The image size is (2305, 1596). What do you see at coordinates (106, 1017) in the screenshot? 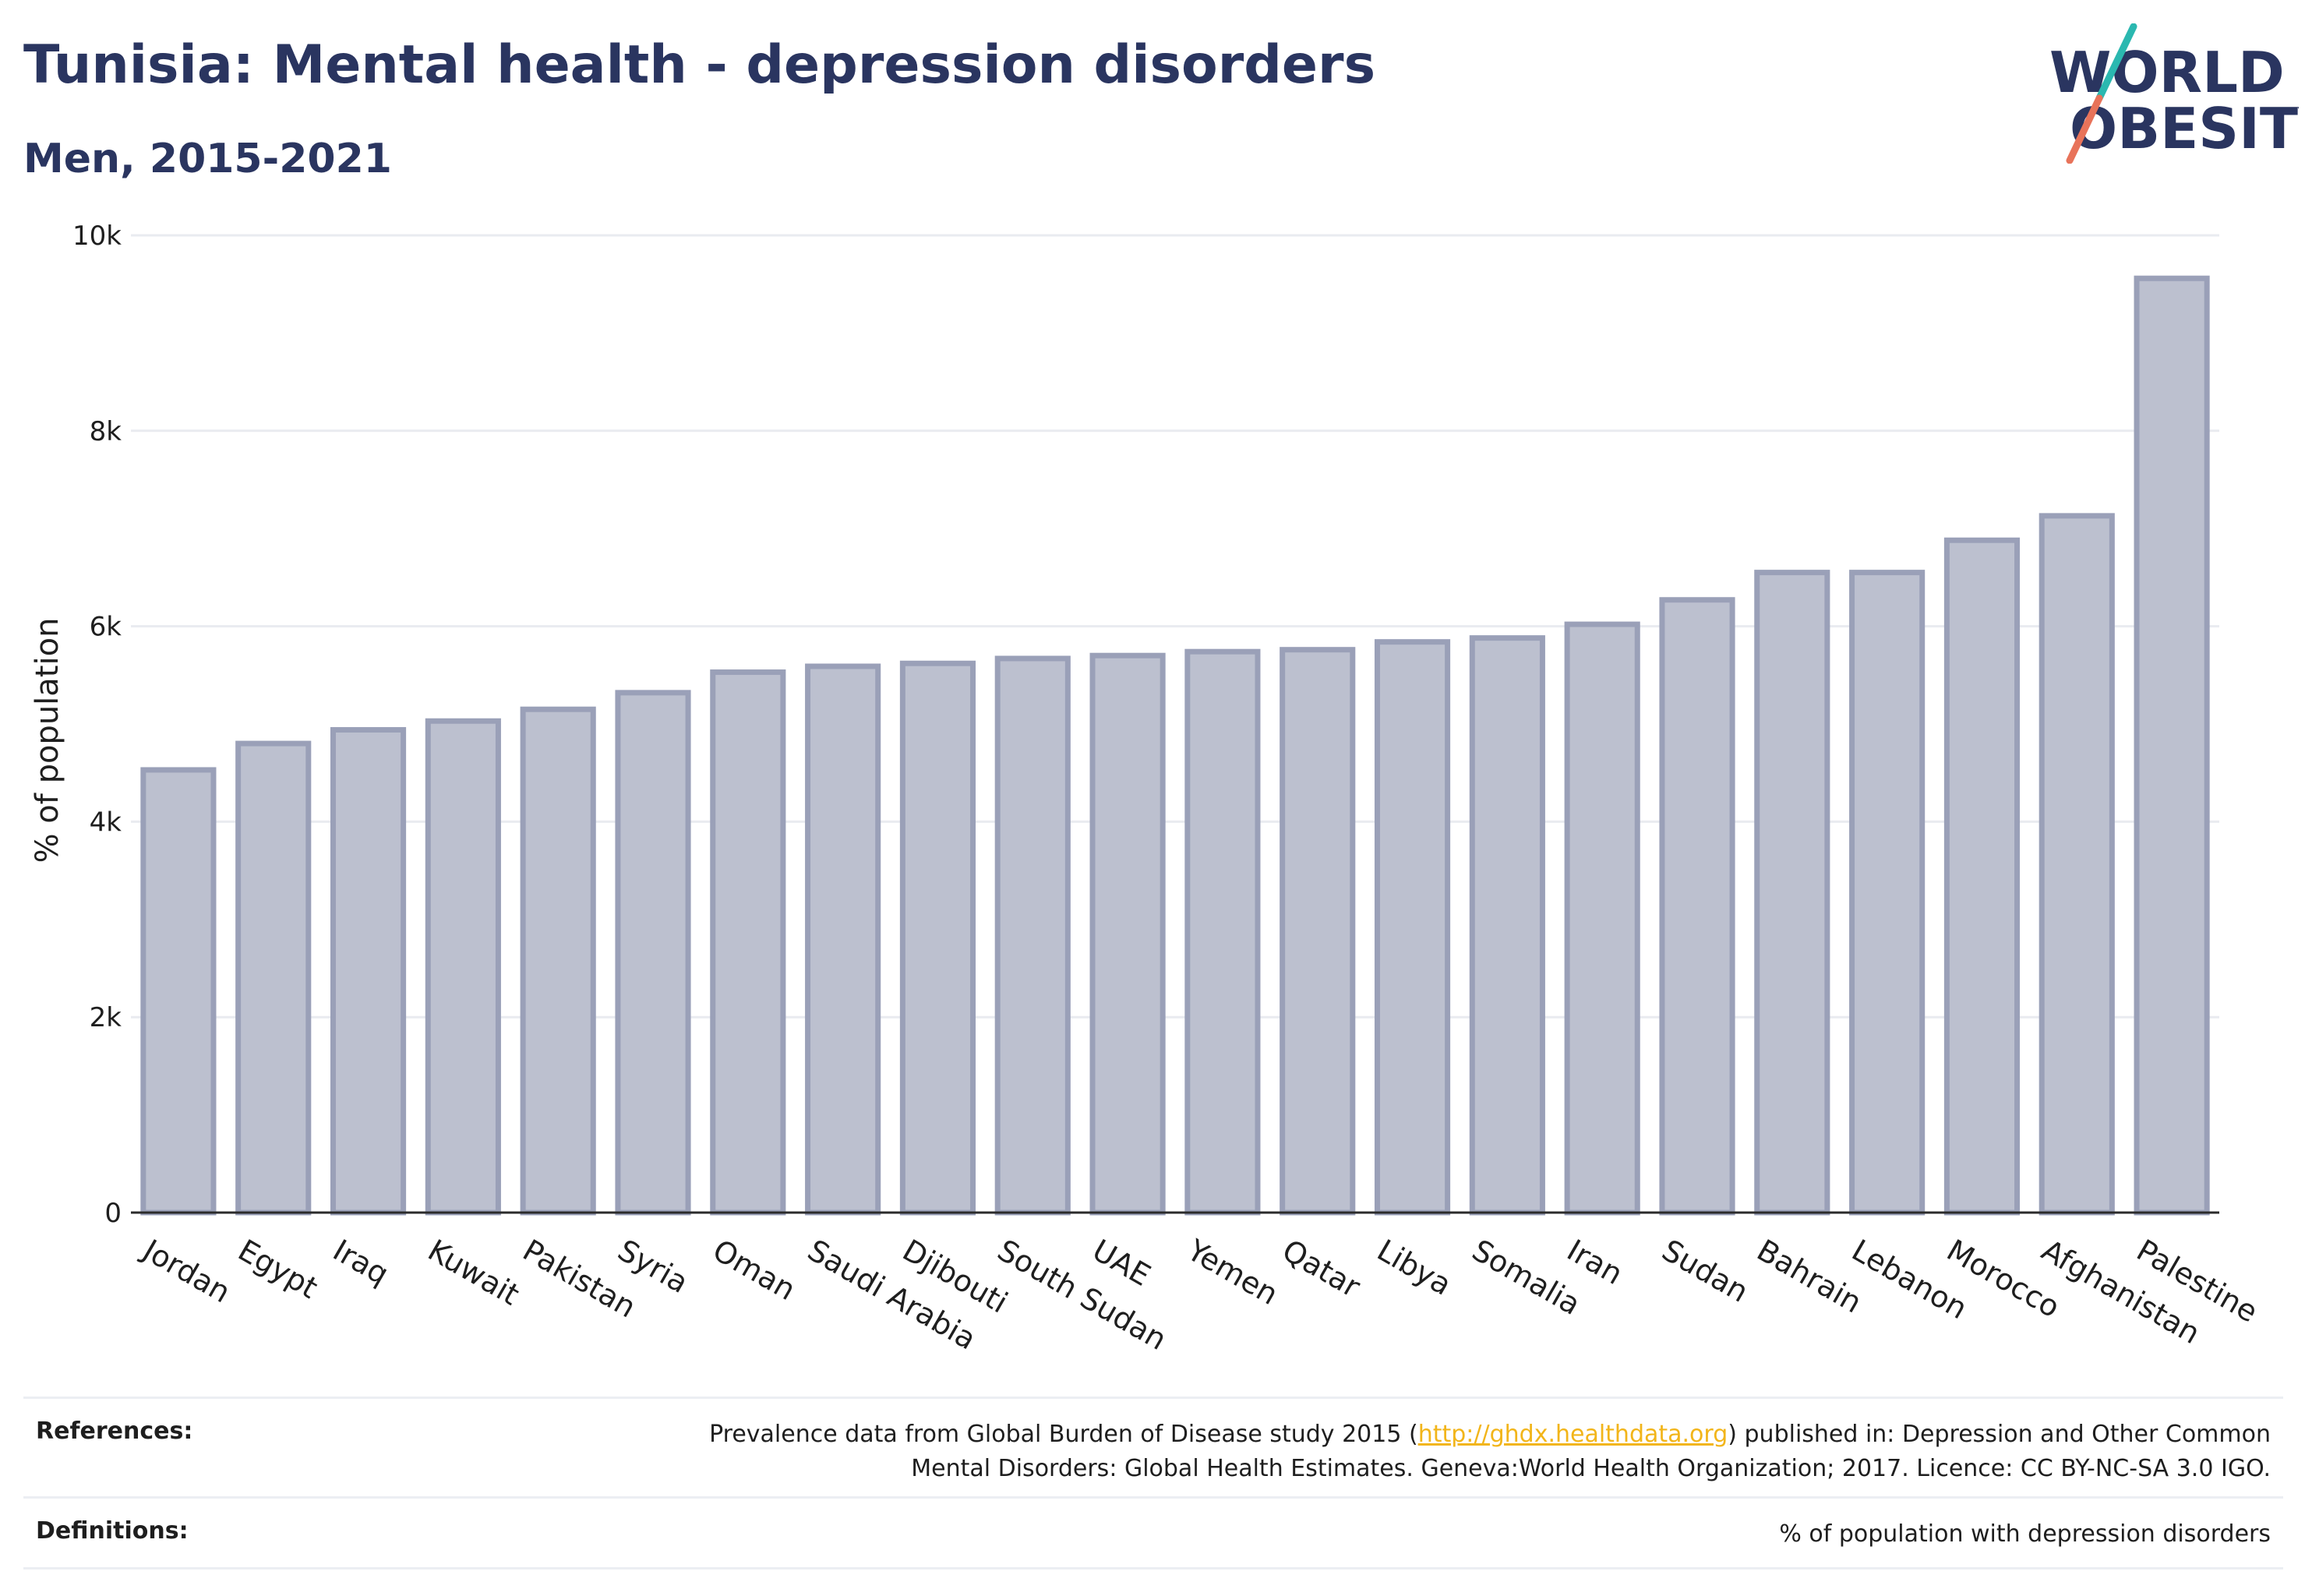
I see `y-tick-label: 2k` at bounding box center [106, 1017].